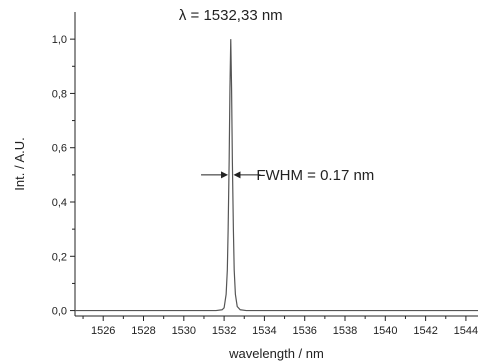 The height and width of the screenshot is (364, 481). I want to click on y-tick-label: 0,4, so click(59, 203).